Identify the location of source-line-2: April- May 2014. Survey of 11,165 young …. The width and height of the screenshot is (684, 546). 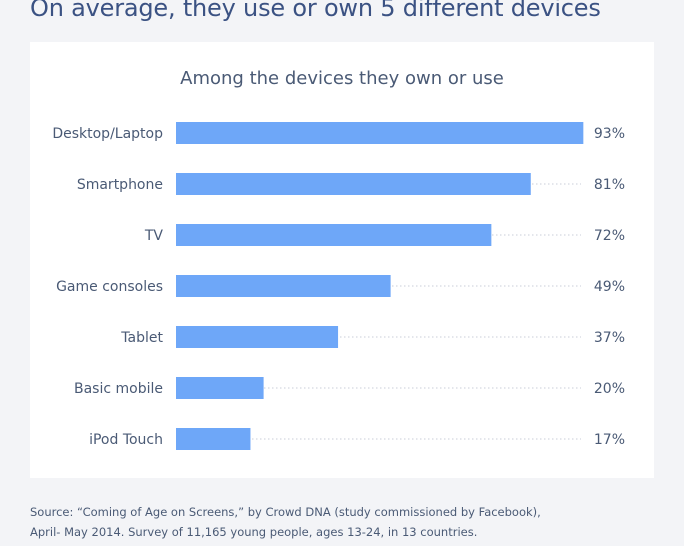
(254, 532).